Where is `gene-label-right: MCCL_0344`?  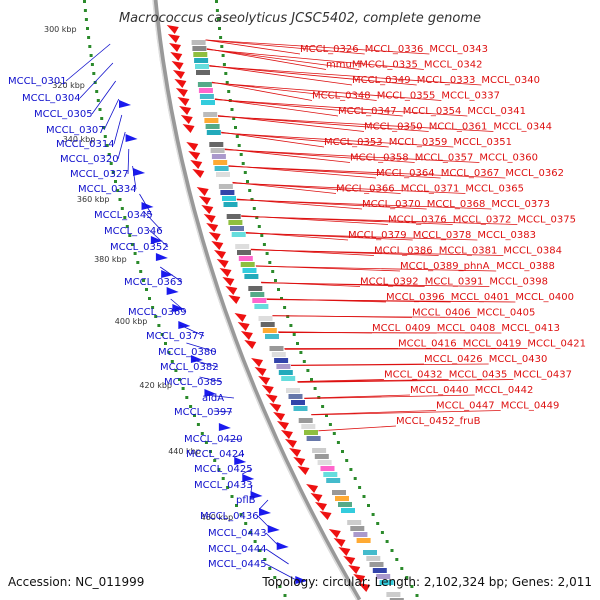
gene-label-right: MCCL_0344 is located at coordinates (522, 127).